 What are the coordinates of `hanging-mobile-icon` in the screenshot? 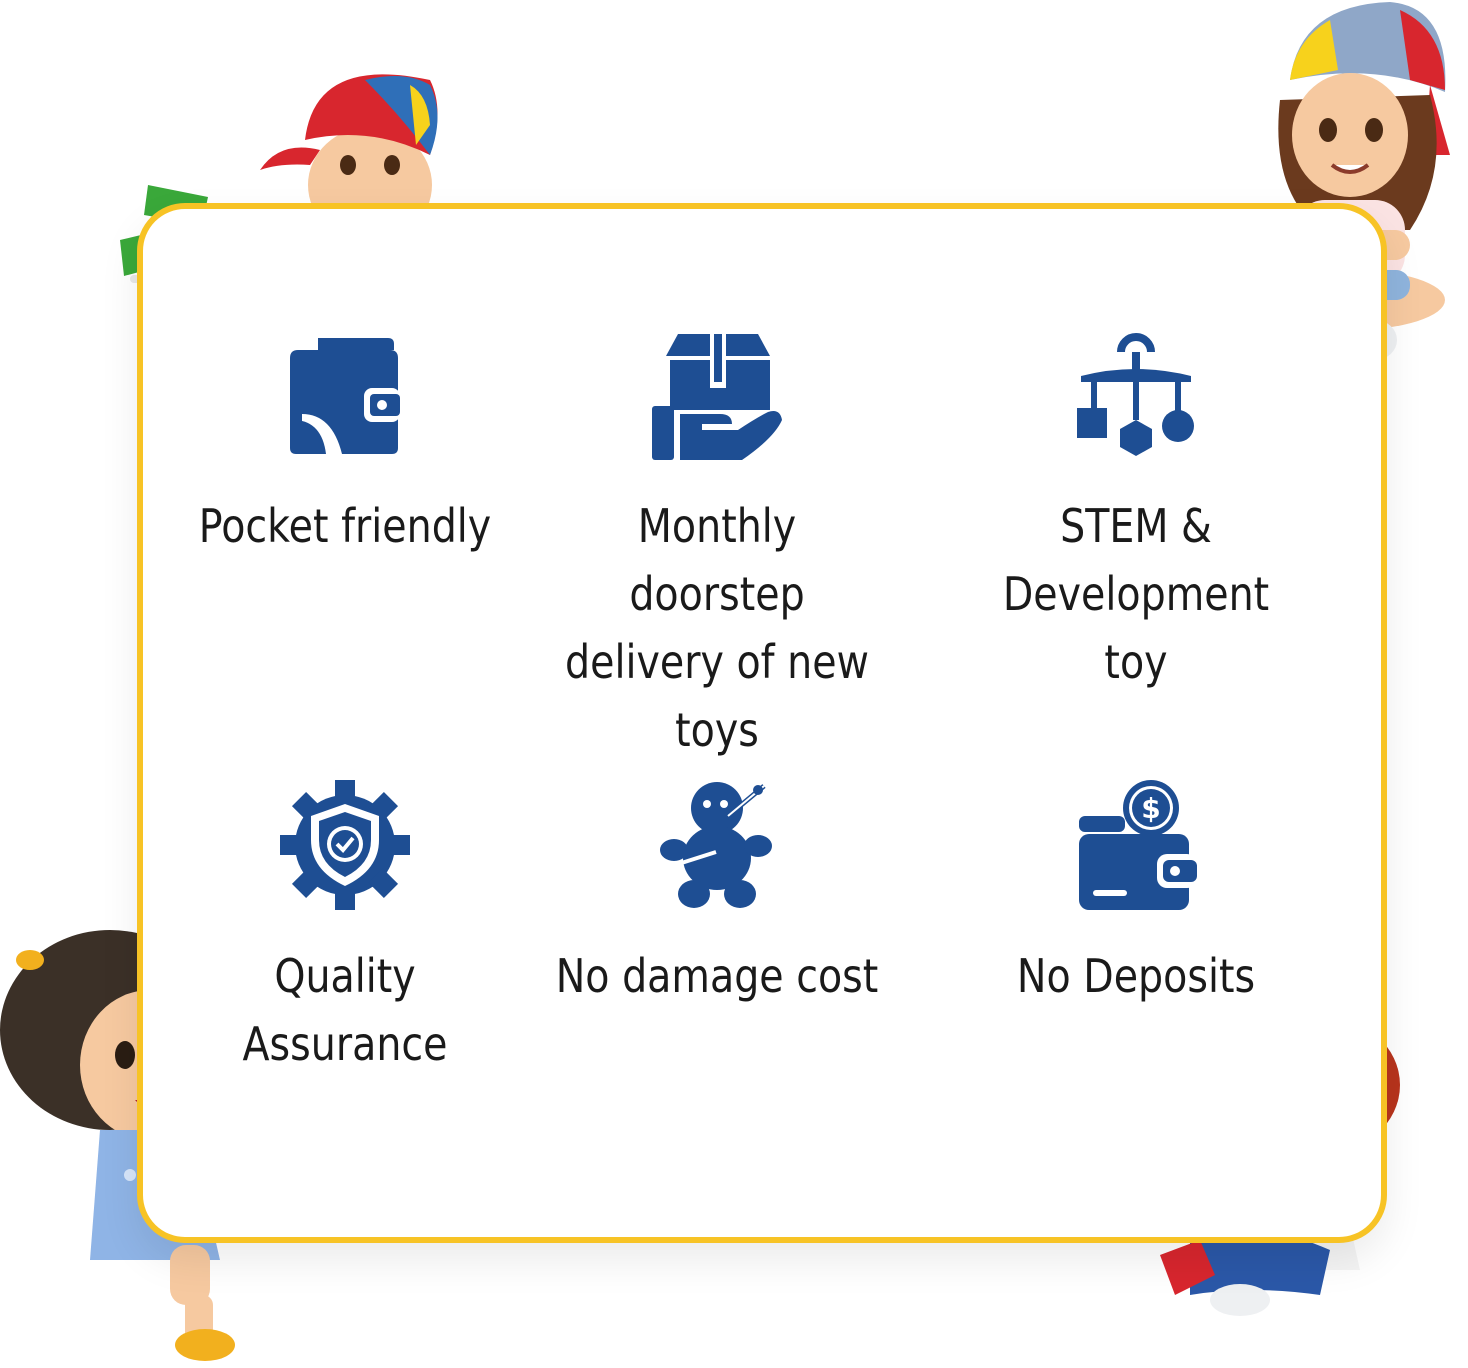 It's located at (1135, 394).